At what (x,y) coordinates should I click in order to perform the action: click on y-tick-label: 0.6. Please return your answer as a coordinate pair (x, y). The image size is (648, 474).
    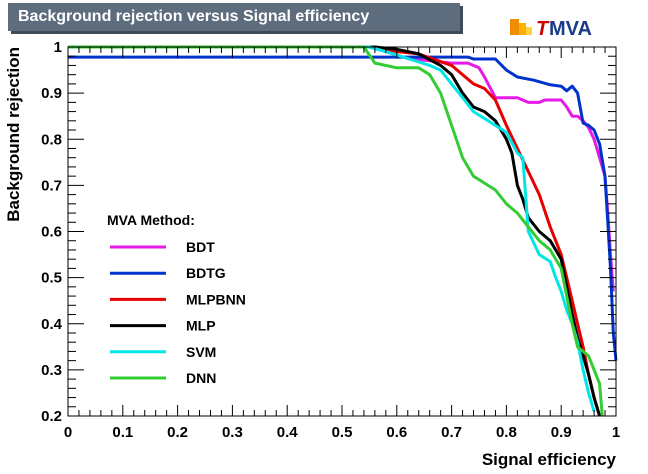
    Looking at the image, I should click on (51, 232).